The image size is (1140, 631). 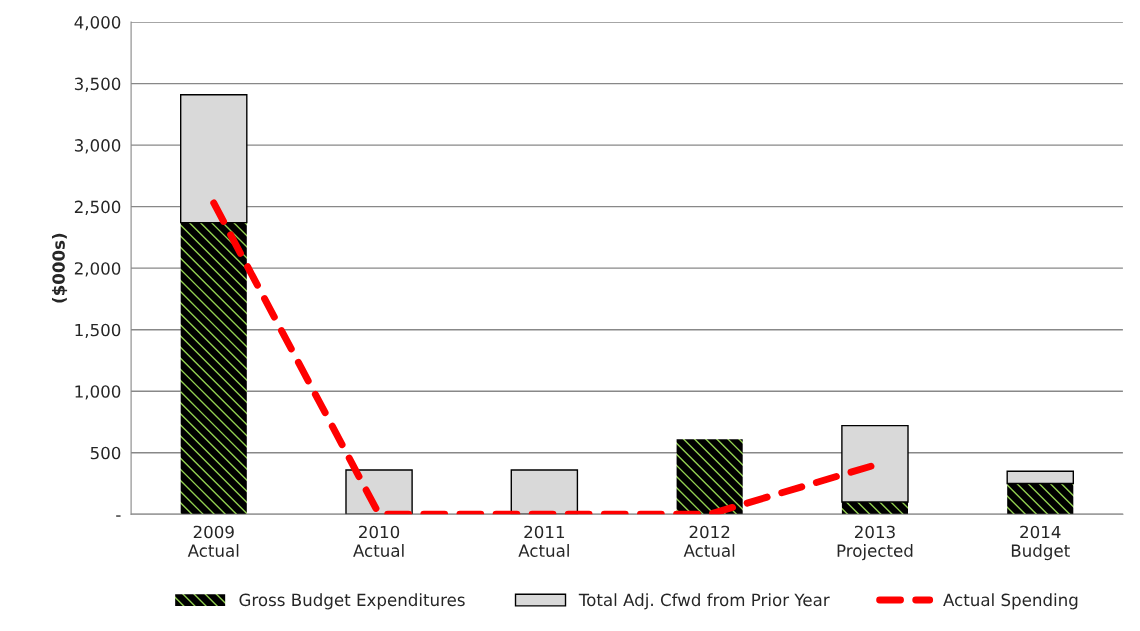 What do you see at coordinates (98, 392) in the screenshot?
I see `y-tick-label: 1,000` at bounding box center [98, 392].